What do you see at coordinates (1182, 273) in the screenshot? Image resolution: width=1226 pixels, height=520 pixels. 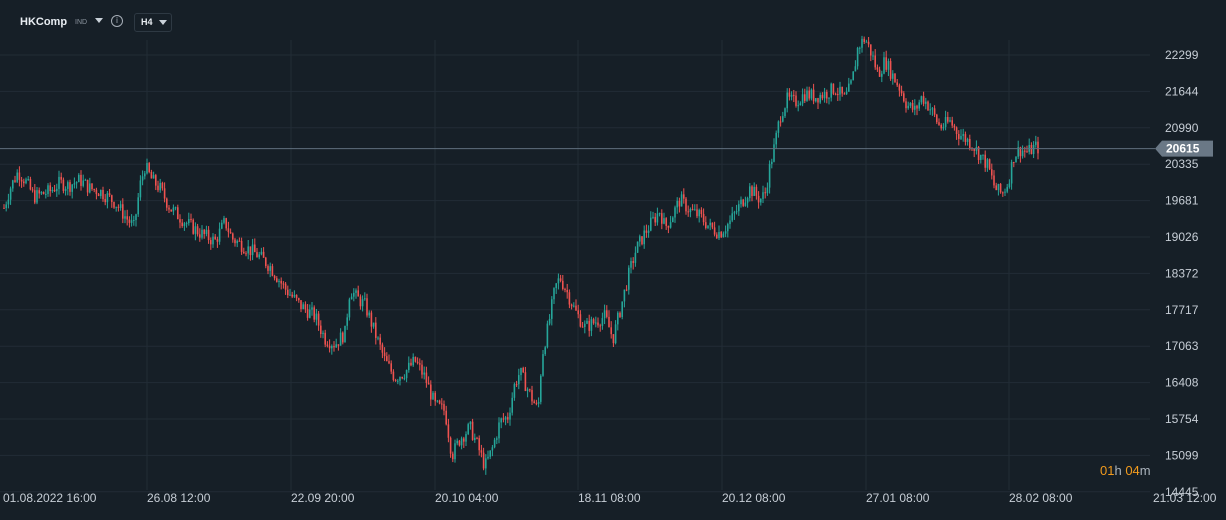 I see `price-tick-label: 18372` at bounding box center [1182, 273].